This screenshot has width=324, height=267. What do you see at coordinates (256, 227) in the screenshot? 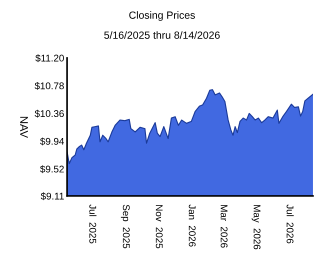
I see `x-tick-label: May 2026` at bounding box center [256, 227].